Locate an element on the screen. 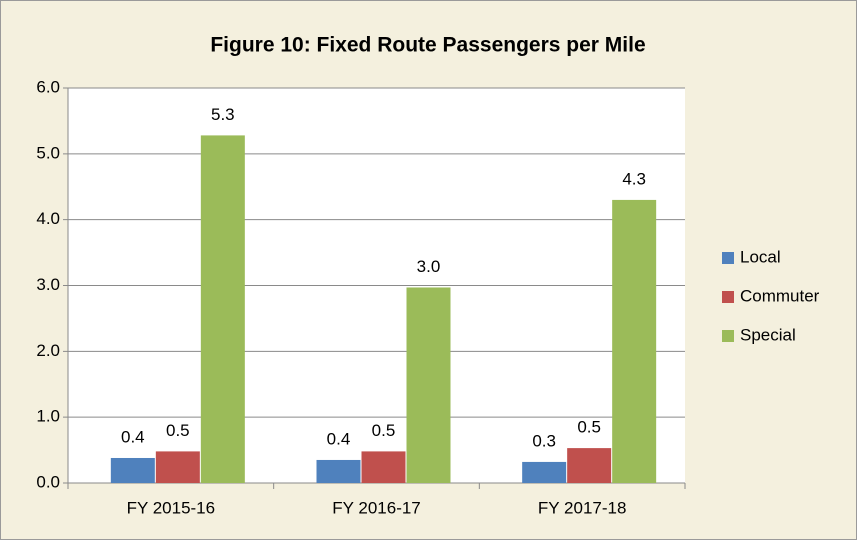 This screenshot has height=540, width=857. y-tick-label: 2.0 is located at coordinates (48, 350).